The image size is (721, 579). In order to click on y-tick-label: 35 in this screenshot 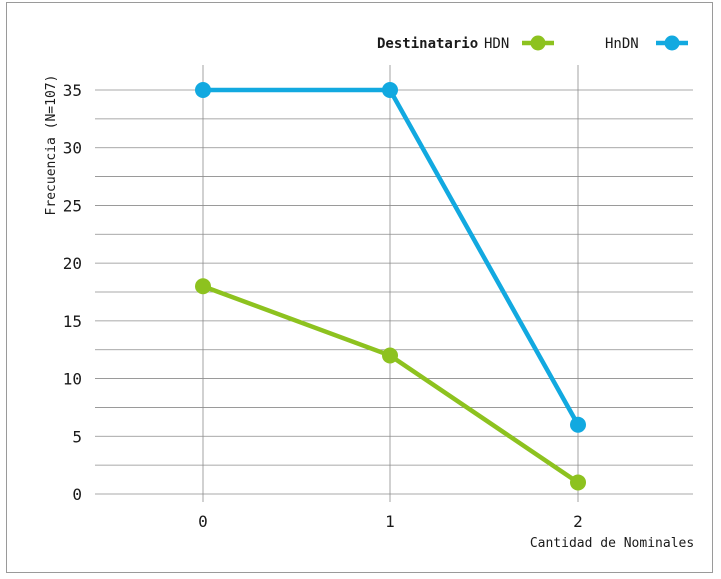, I will do `click(72, 90)`.